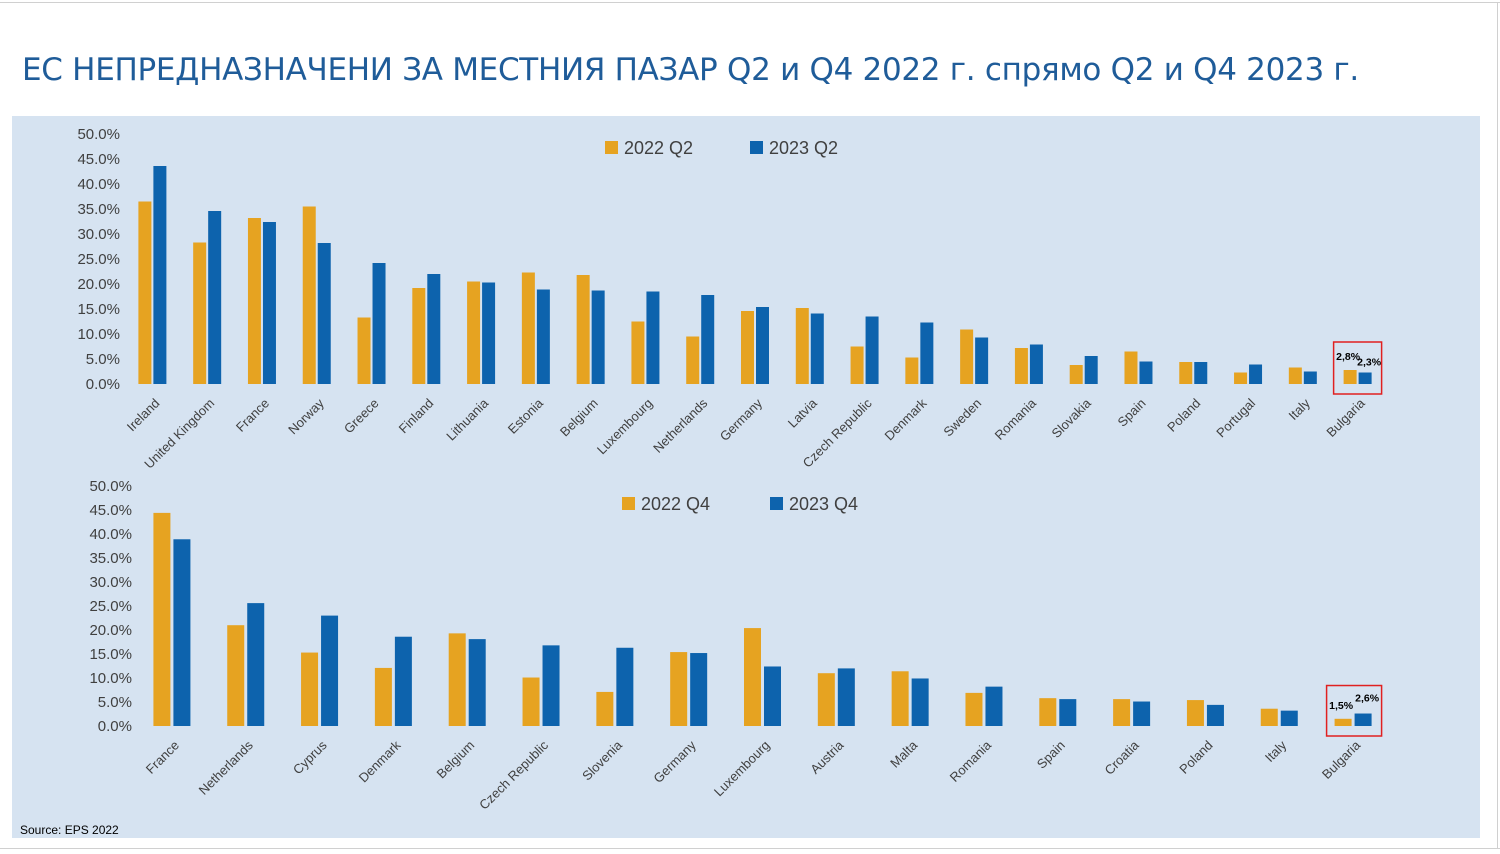  What do you see at coordinates (1051, 755) in the screenshot?
I see `category-label: Spain` at bounding box center [1051, 755].